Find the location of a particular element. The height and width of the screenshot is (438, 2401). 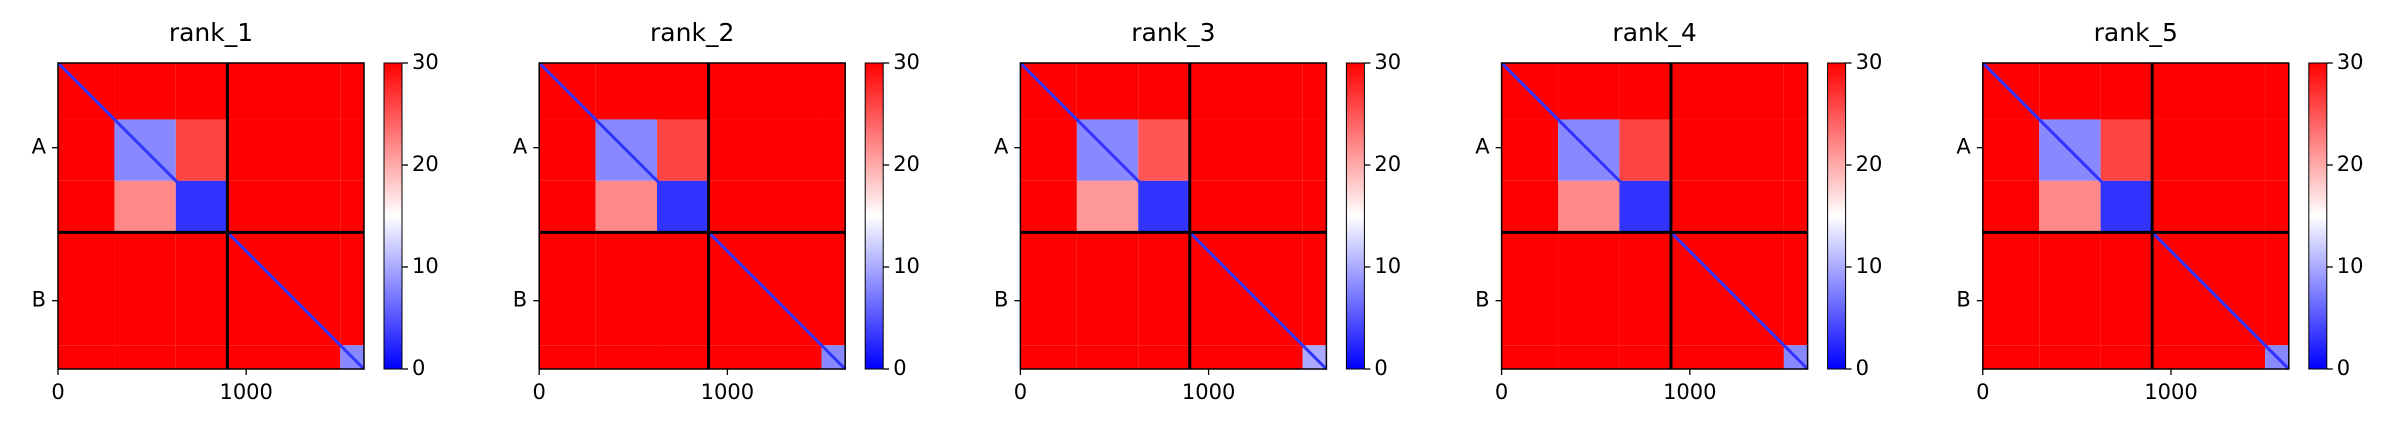

panel-title: rank_2 is located at coordinates (692, 32).